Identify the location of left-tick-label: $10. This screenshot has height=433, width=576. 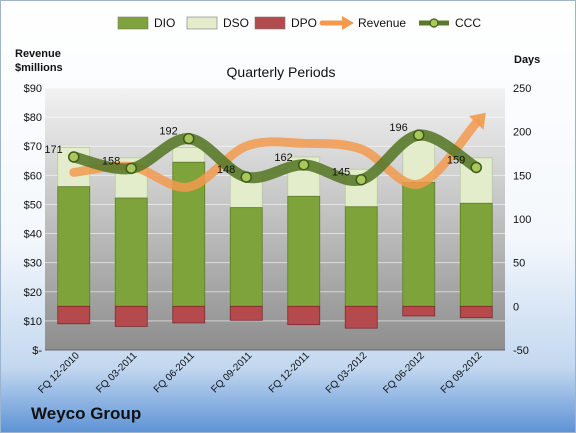
(33, 322).